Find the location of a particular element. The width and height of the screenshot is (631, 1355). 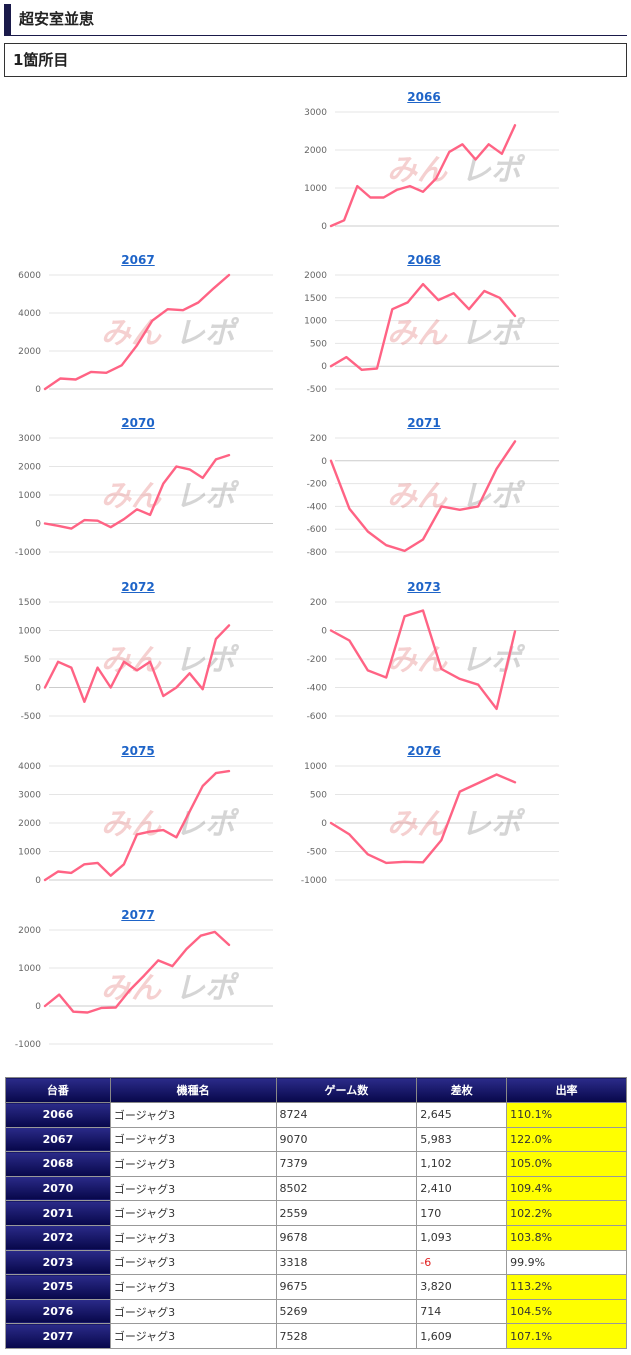

row-rate: 109.4% is located at coordinates (566, 1188).